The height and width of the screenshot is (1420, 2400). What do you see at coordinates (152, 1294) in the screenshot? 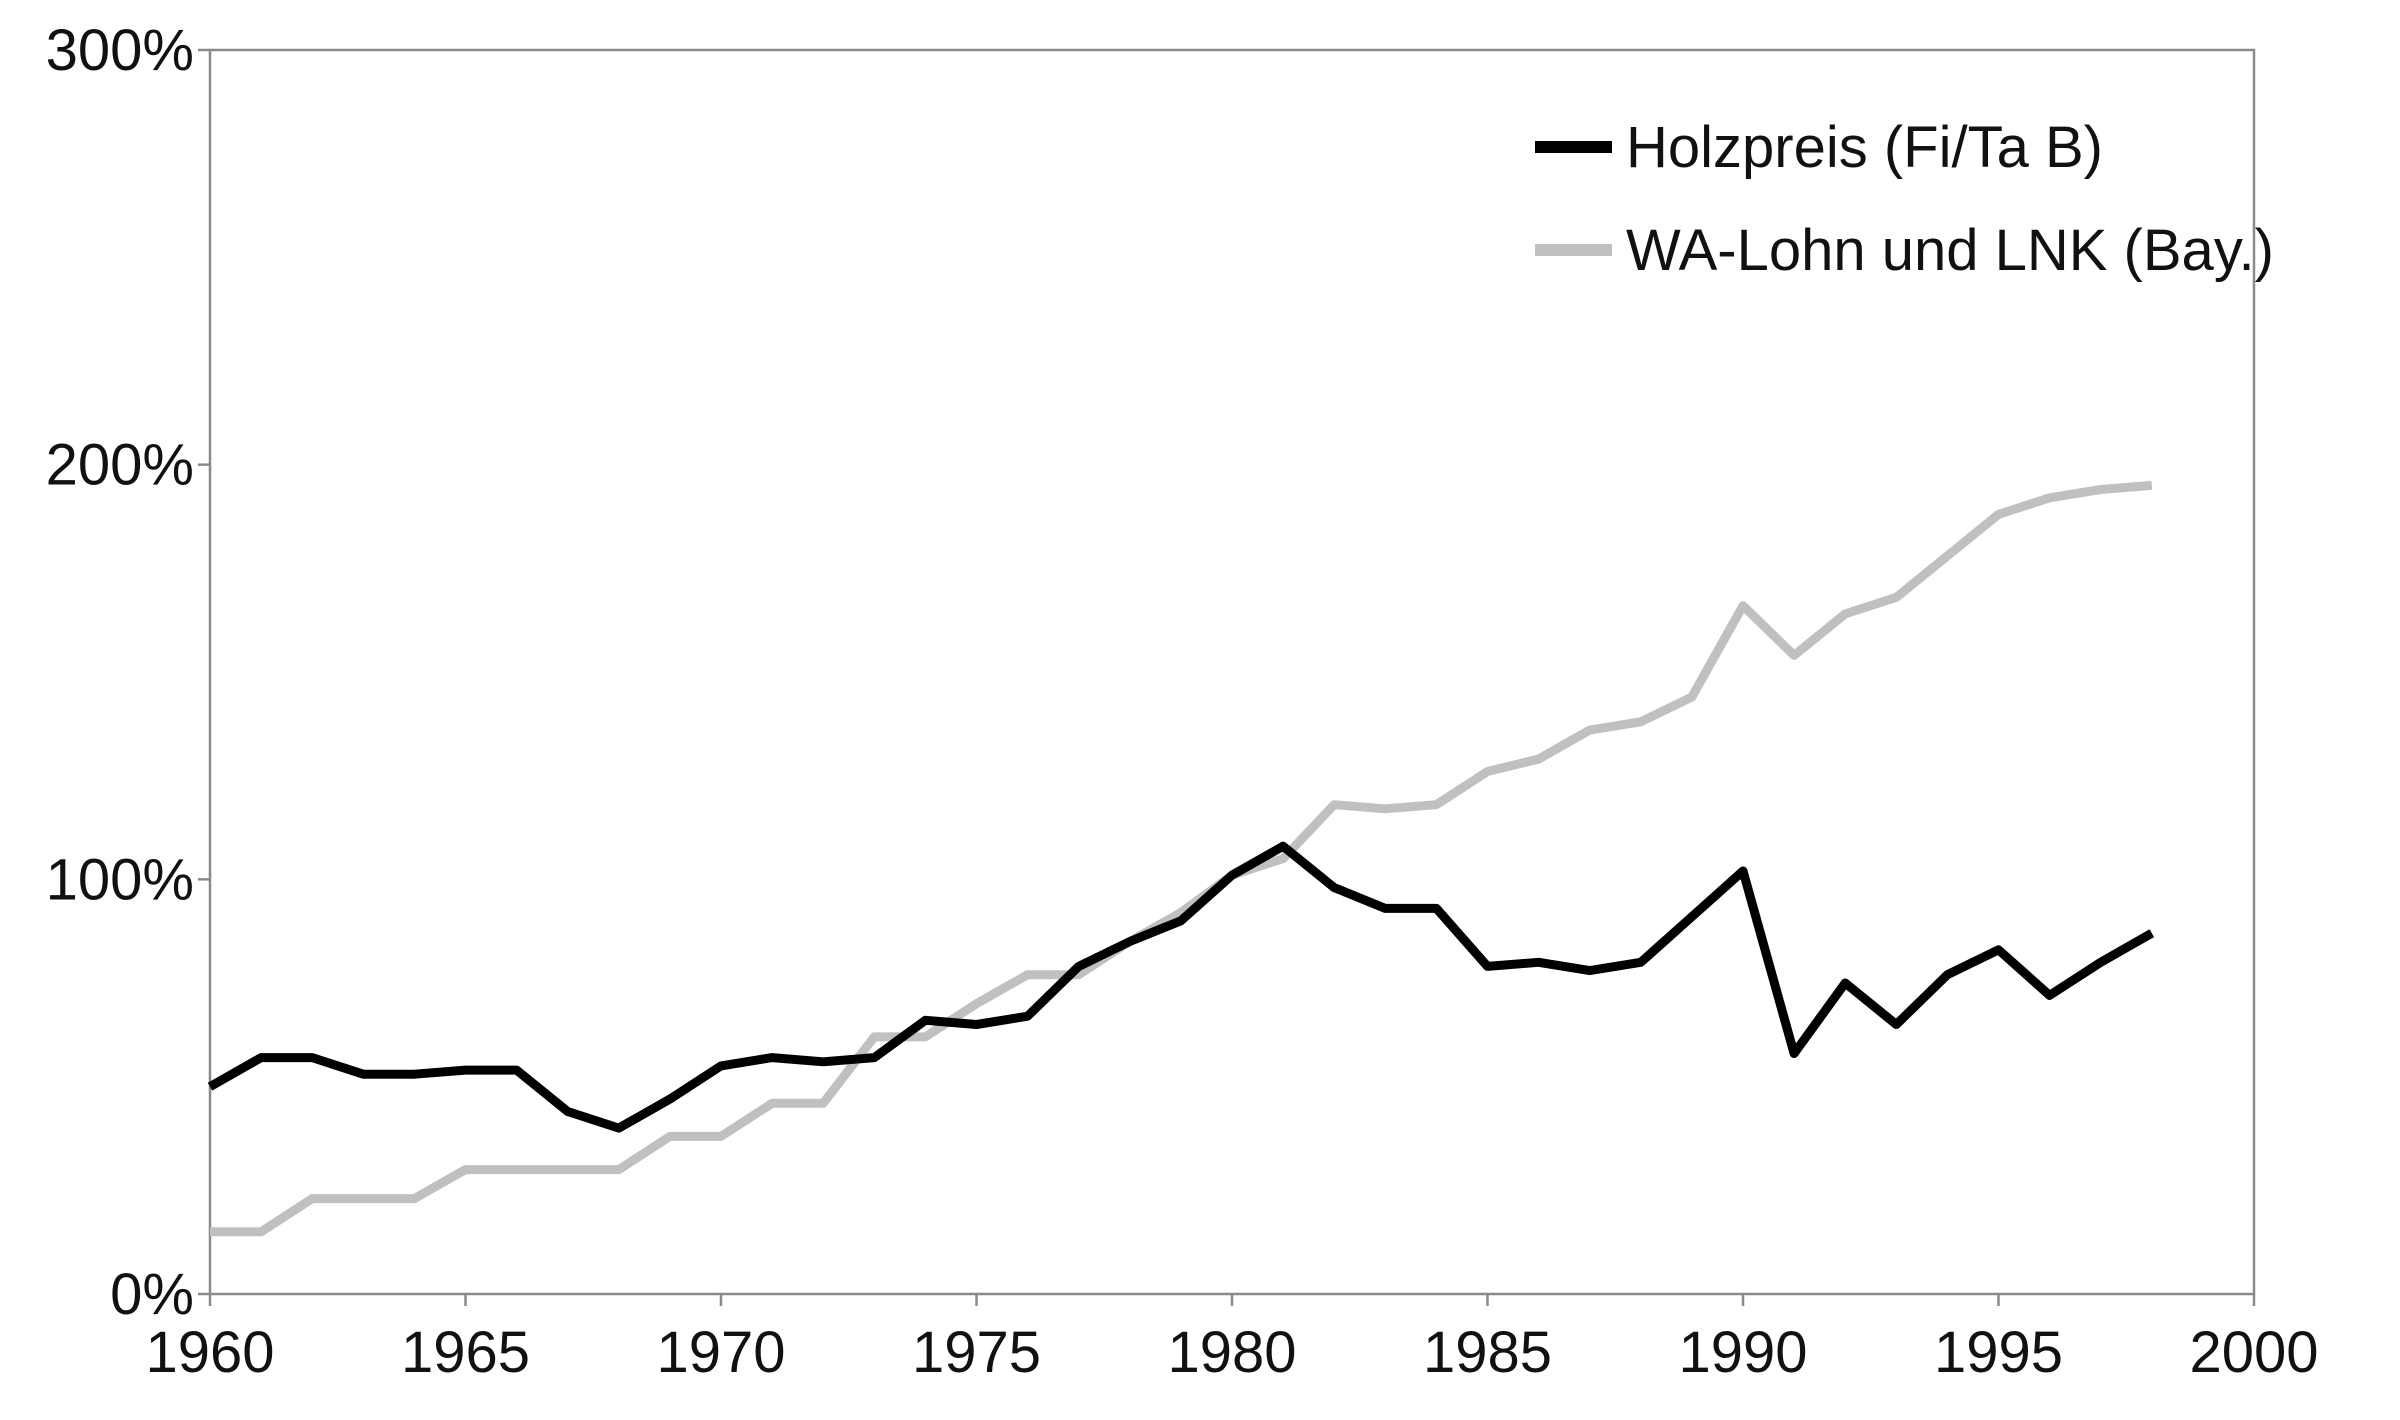
I see `y-tick-label: 0%` at bounding box center [152, 1294].